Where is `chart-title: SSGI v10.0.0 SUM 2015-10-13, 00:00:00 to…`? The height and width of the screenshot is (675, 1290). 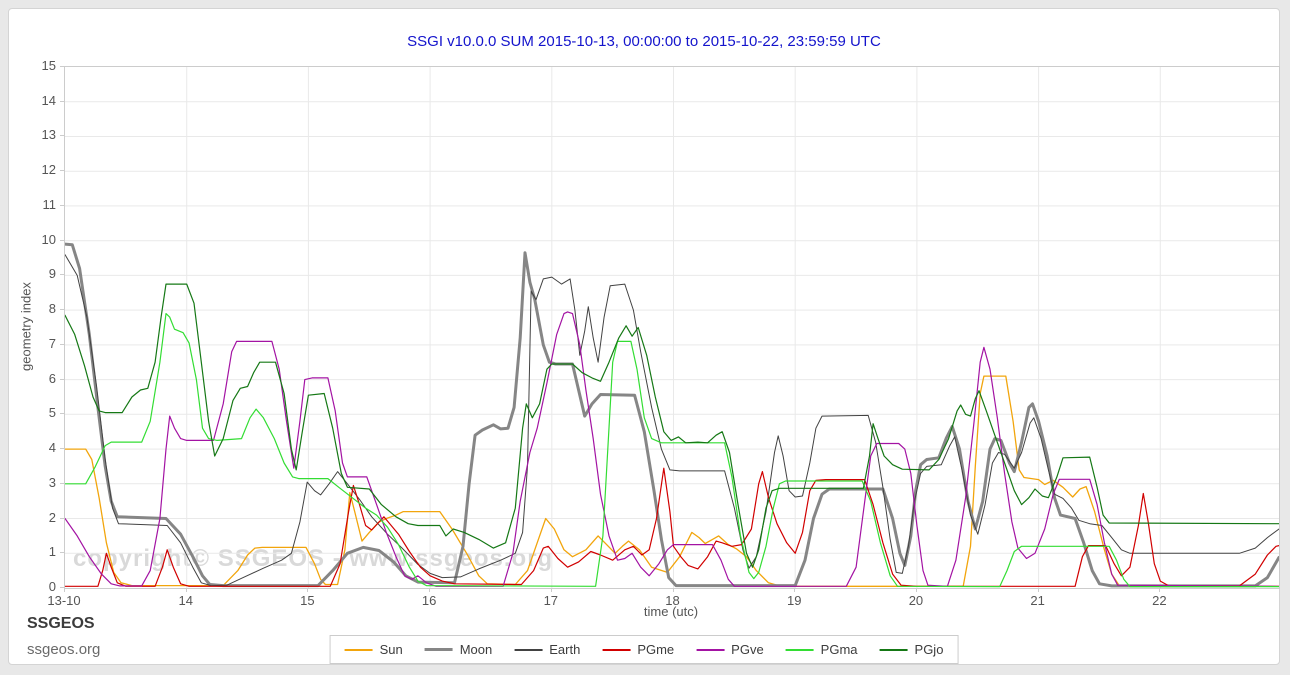 chart-title: SSGI v10.0.0 SUM 2015-10-13, 00:00:00 to… is located at coordinates (644, 41).